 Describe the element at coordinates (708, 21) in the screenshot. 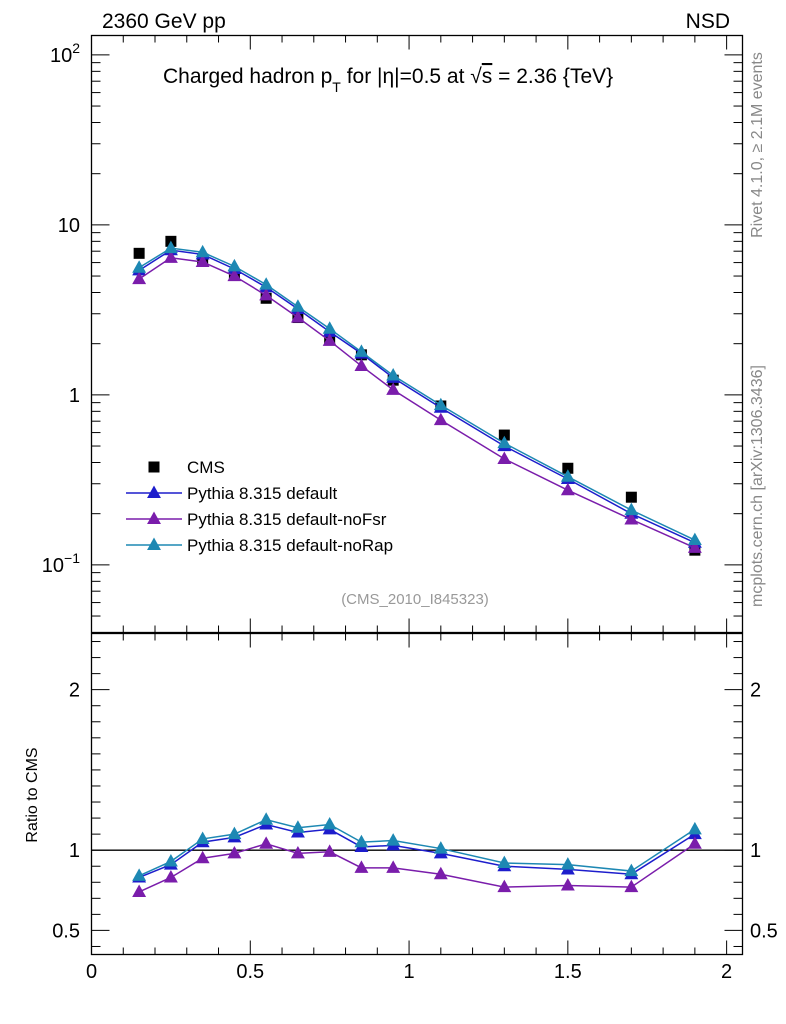

I see `process-label: NSD` at that location.